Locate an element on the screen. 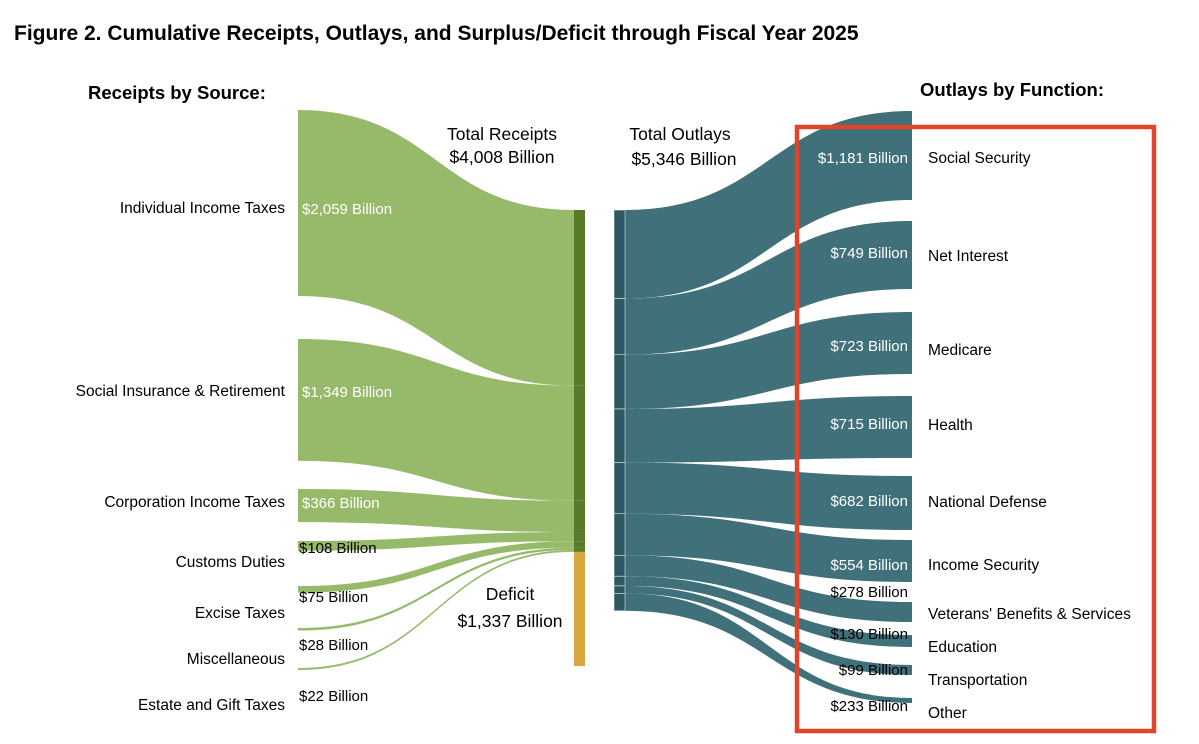 The image size is (1199, 744). total-receipts-label: Total Receipts is located at coordinates (502, 134).